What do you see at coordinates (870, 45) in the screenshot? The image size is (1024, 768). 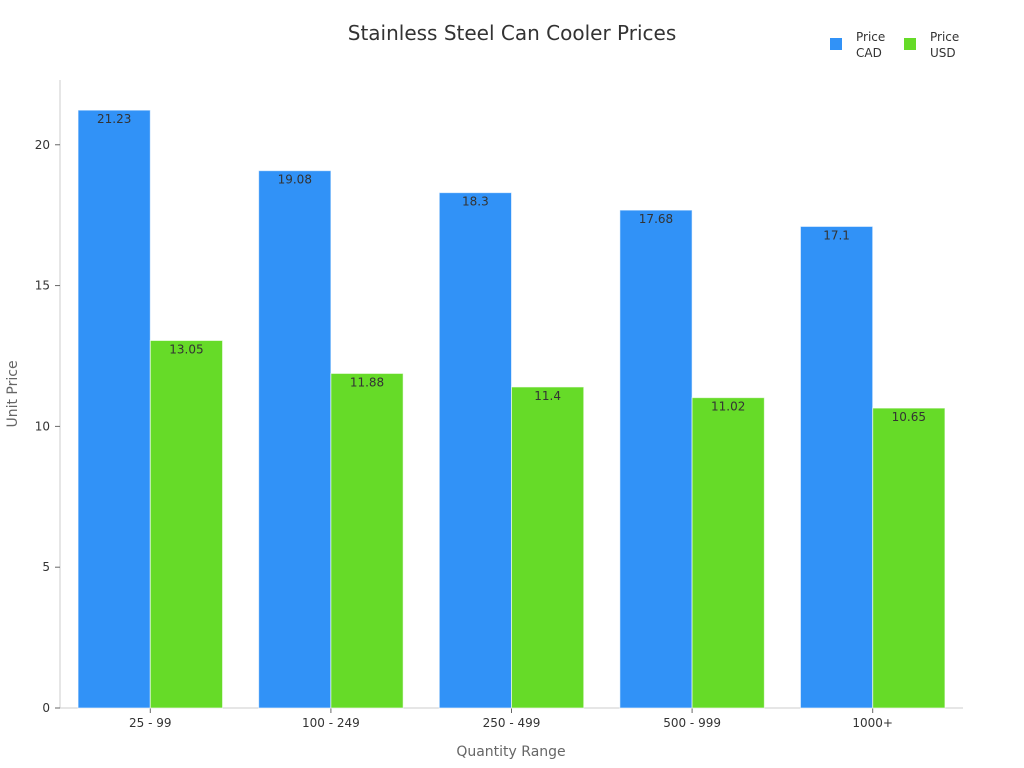 I see `legend-label: Price CAD` at bounding box center [870, 45].